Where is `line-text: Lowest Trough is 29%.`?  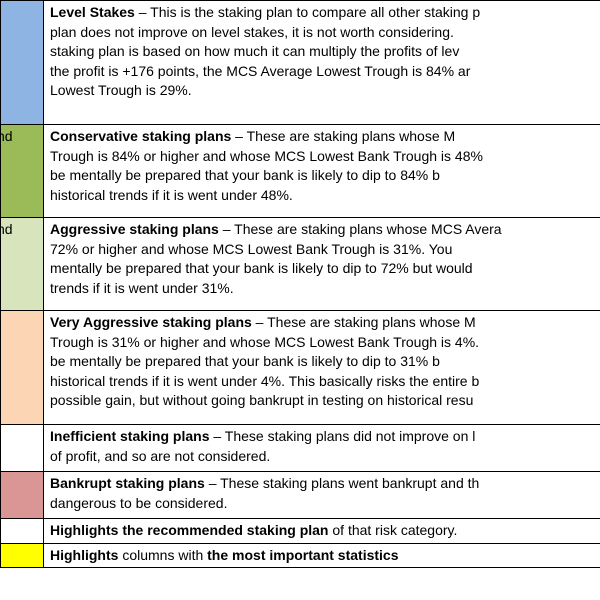 line-text: Lowest Trough is 29%. is located at coordinates (121, 90).